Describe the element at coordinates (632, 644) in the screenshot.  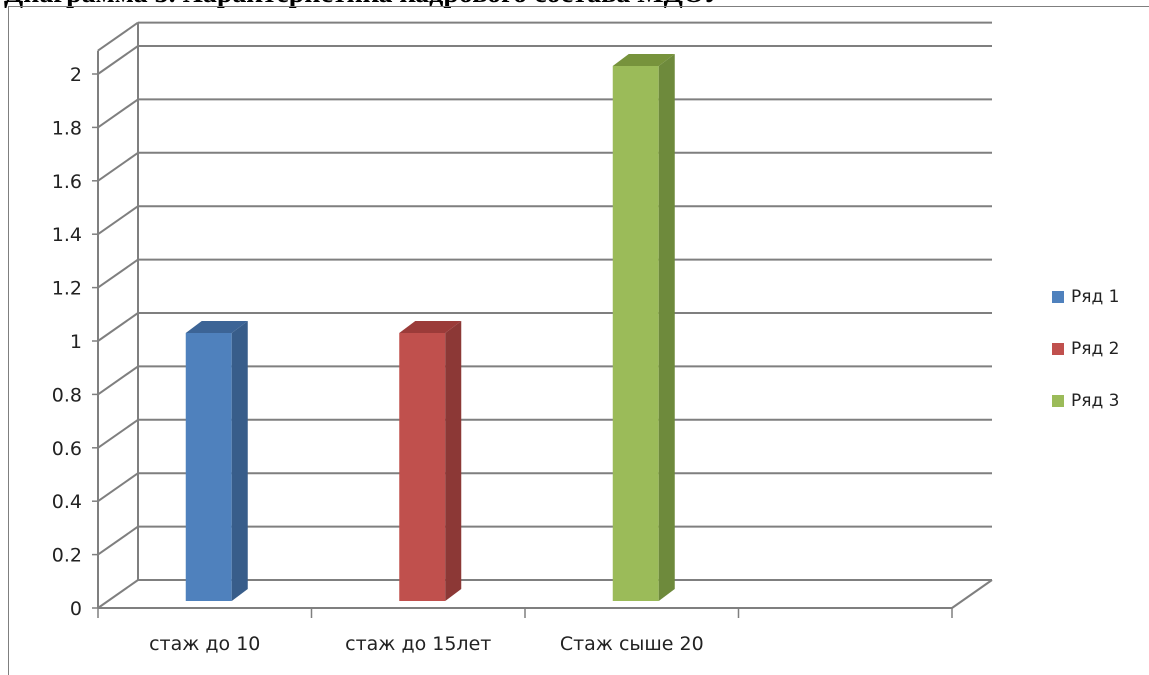
I see `x-tick-label: Стаж сыше 20` at that location.